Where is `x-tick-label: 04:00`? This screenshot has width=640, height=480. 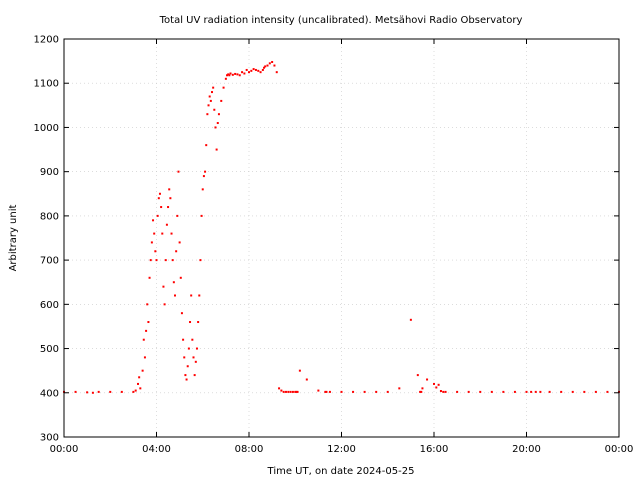
x-tick-label: 04:00 is located at coordinates (156, 449).